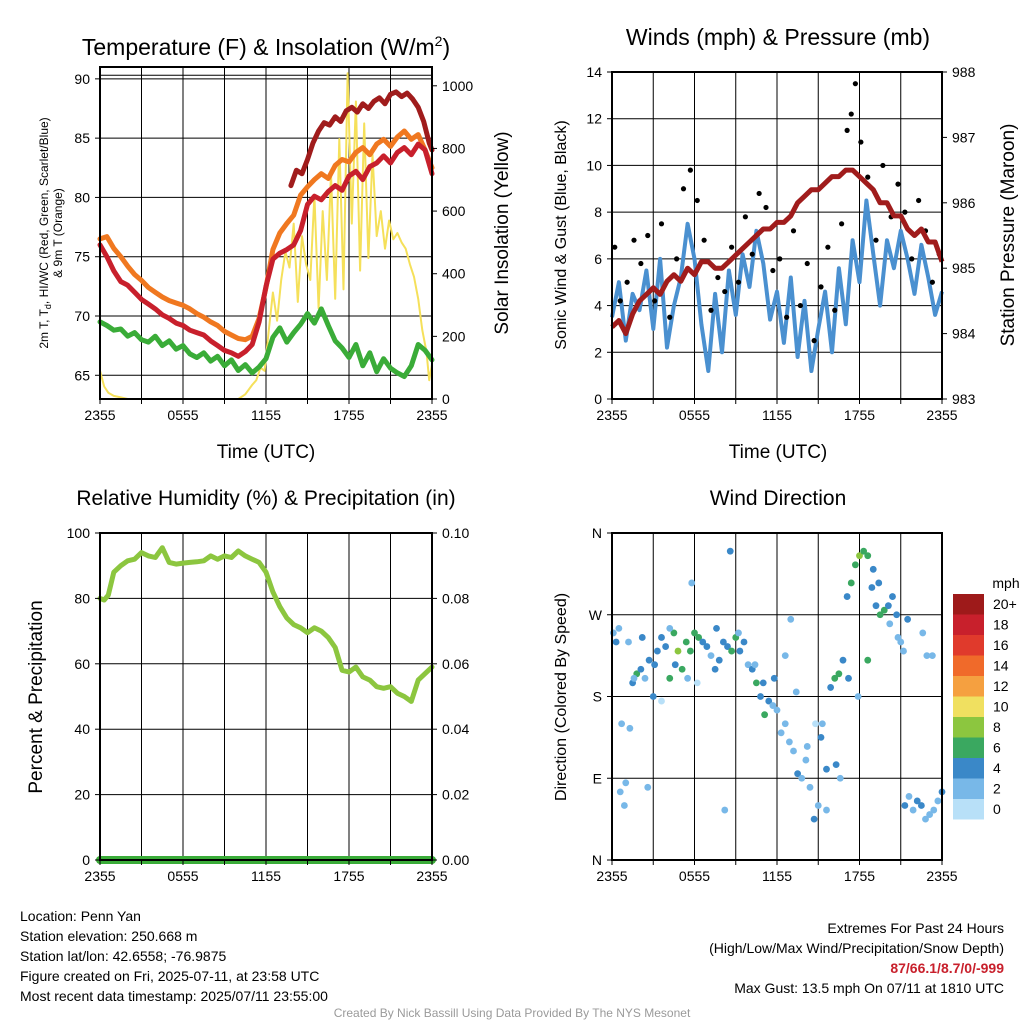 The height and width of the screenshot is (1024, 1024). What do you see at coordinates (452, 242) in the screenshot?
I see `temp-ticks-right: 0 200 400 600 800 1000` at bounding box center [452, 242].